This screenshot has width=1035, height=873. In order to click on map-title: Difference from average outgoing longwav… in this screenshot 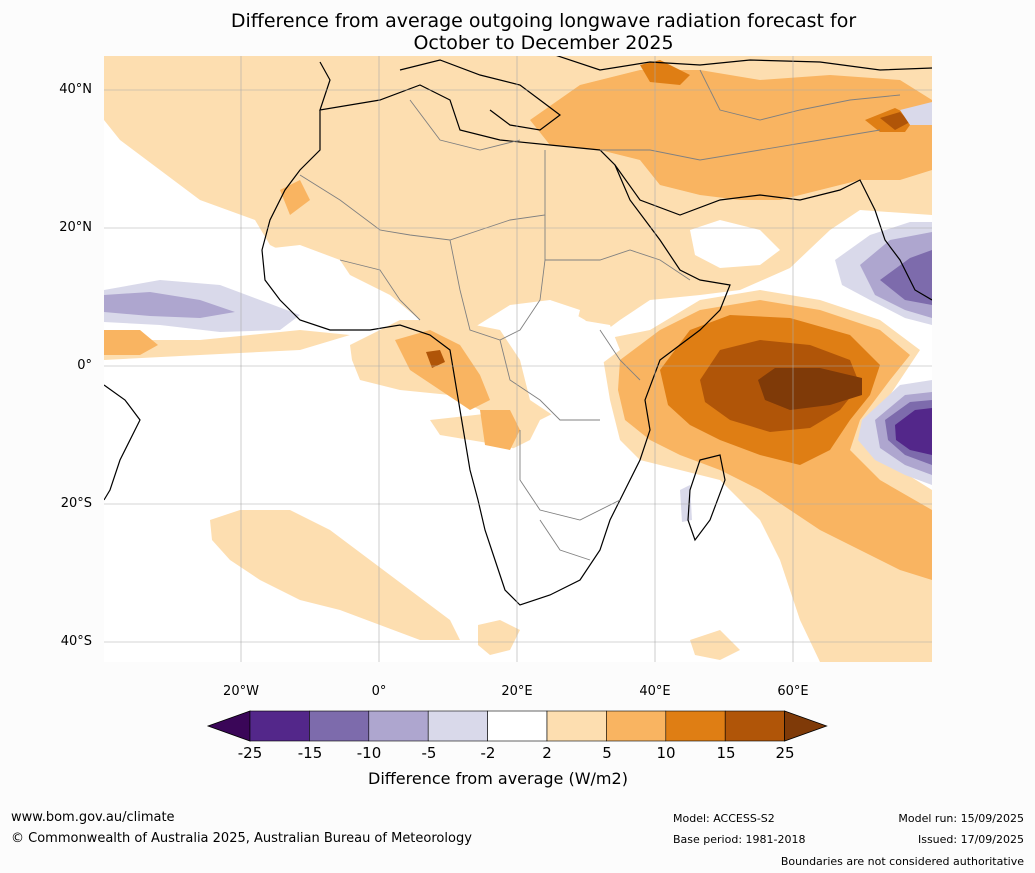, I will do `click(543, 32)`.